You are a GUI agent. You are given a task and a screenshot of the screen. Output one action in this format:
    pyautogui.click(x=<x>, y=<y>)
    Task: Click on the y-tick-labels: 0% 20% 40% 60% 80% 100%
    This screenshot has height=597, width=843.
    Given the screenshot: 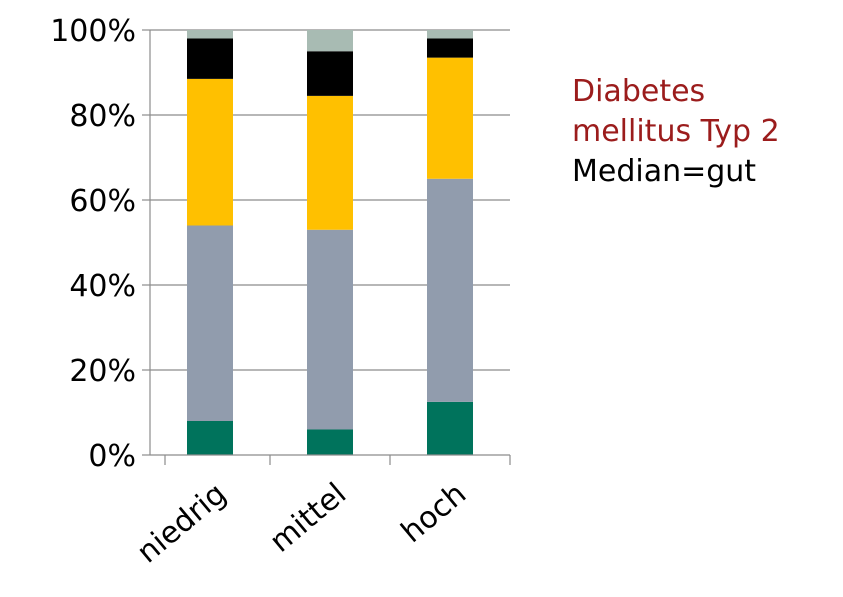 What is the action you would take?
    pyautogui.click(x=93, y=244)
    